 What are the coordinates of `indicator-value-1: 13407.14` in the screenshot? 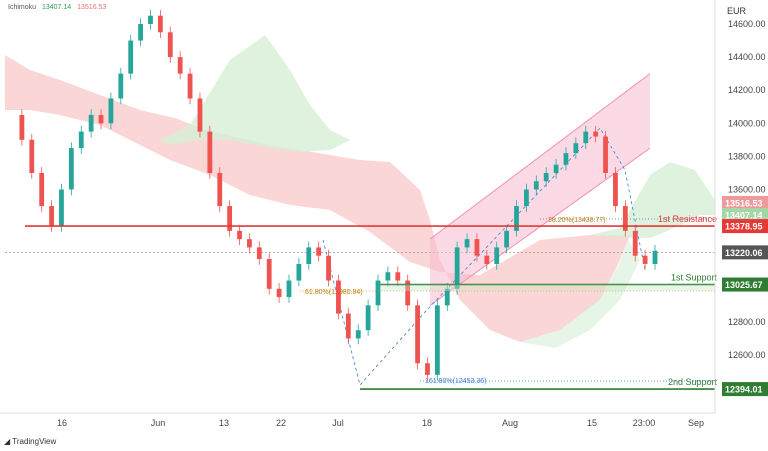 It's located at (56, 7).